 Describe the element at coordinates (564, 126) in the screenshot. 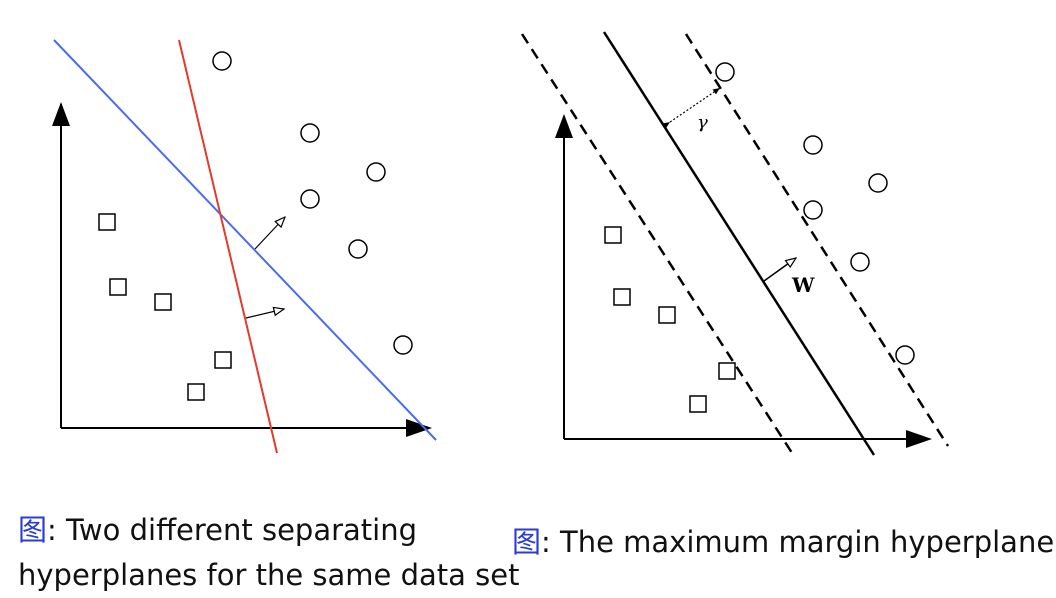

I see `right-y-axis-arrowhead` at that location.